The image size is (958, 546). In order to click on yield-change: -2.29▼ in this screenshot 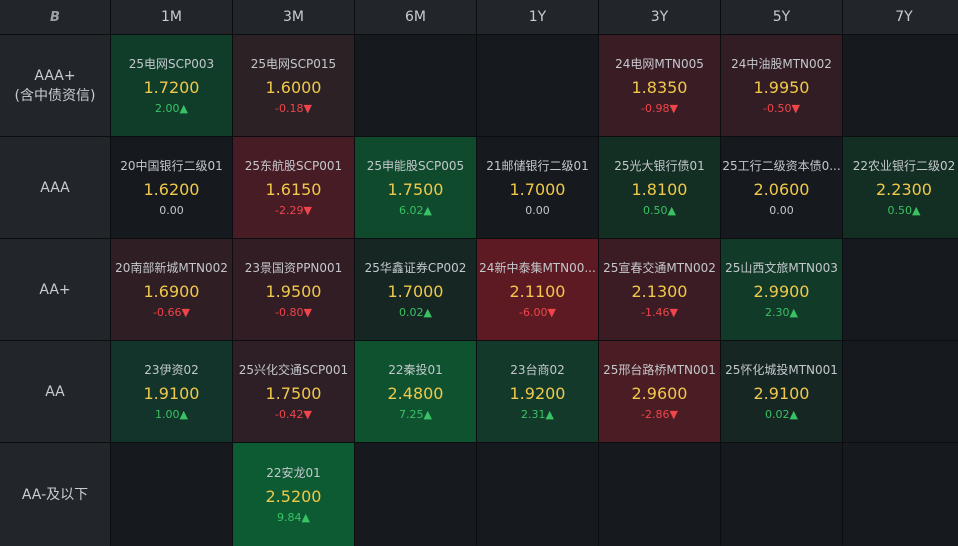, I will do `click(293, 210)`.